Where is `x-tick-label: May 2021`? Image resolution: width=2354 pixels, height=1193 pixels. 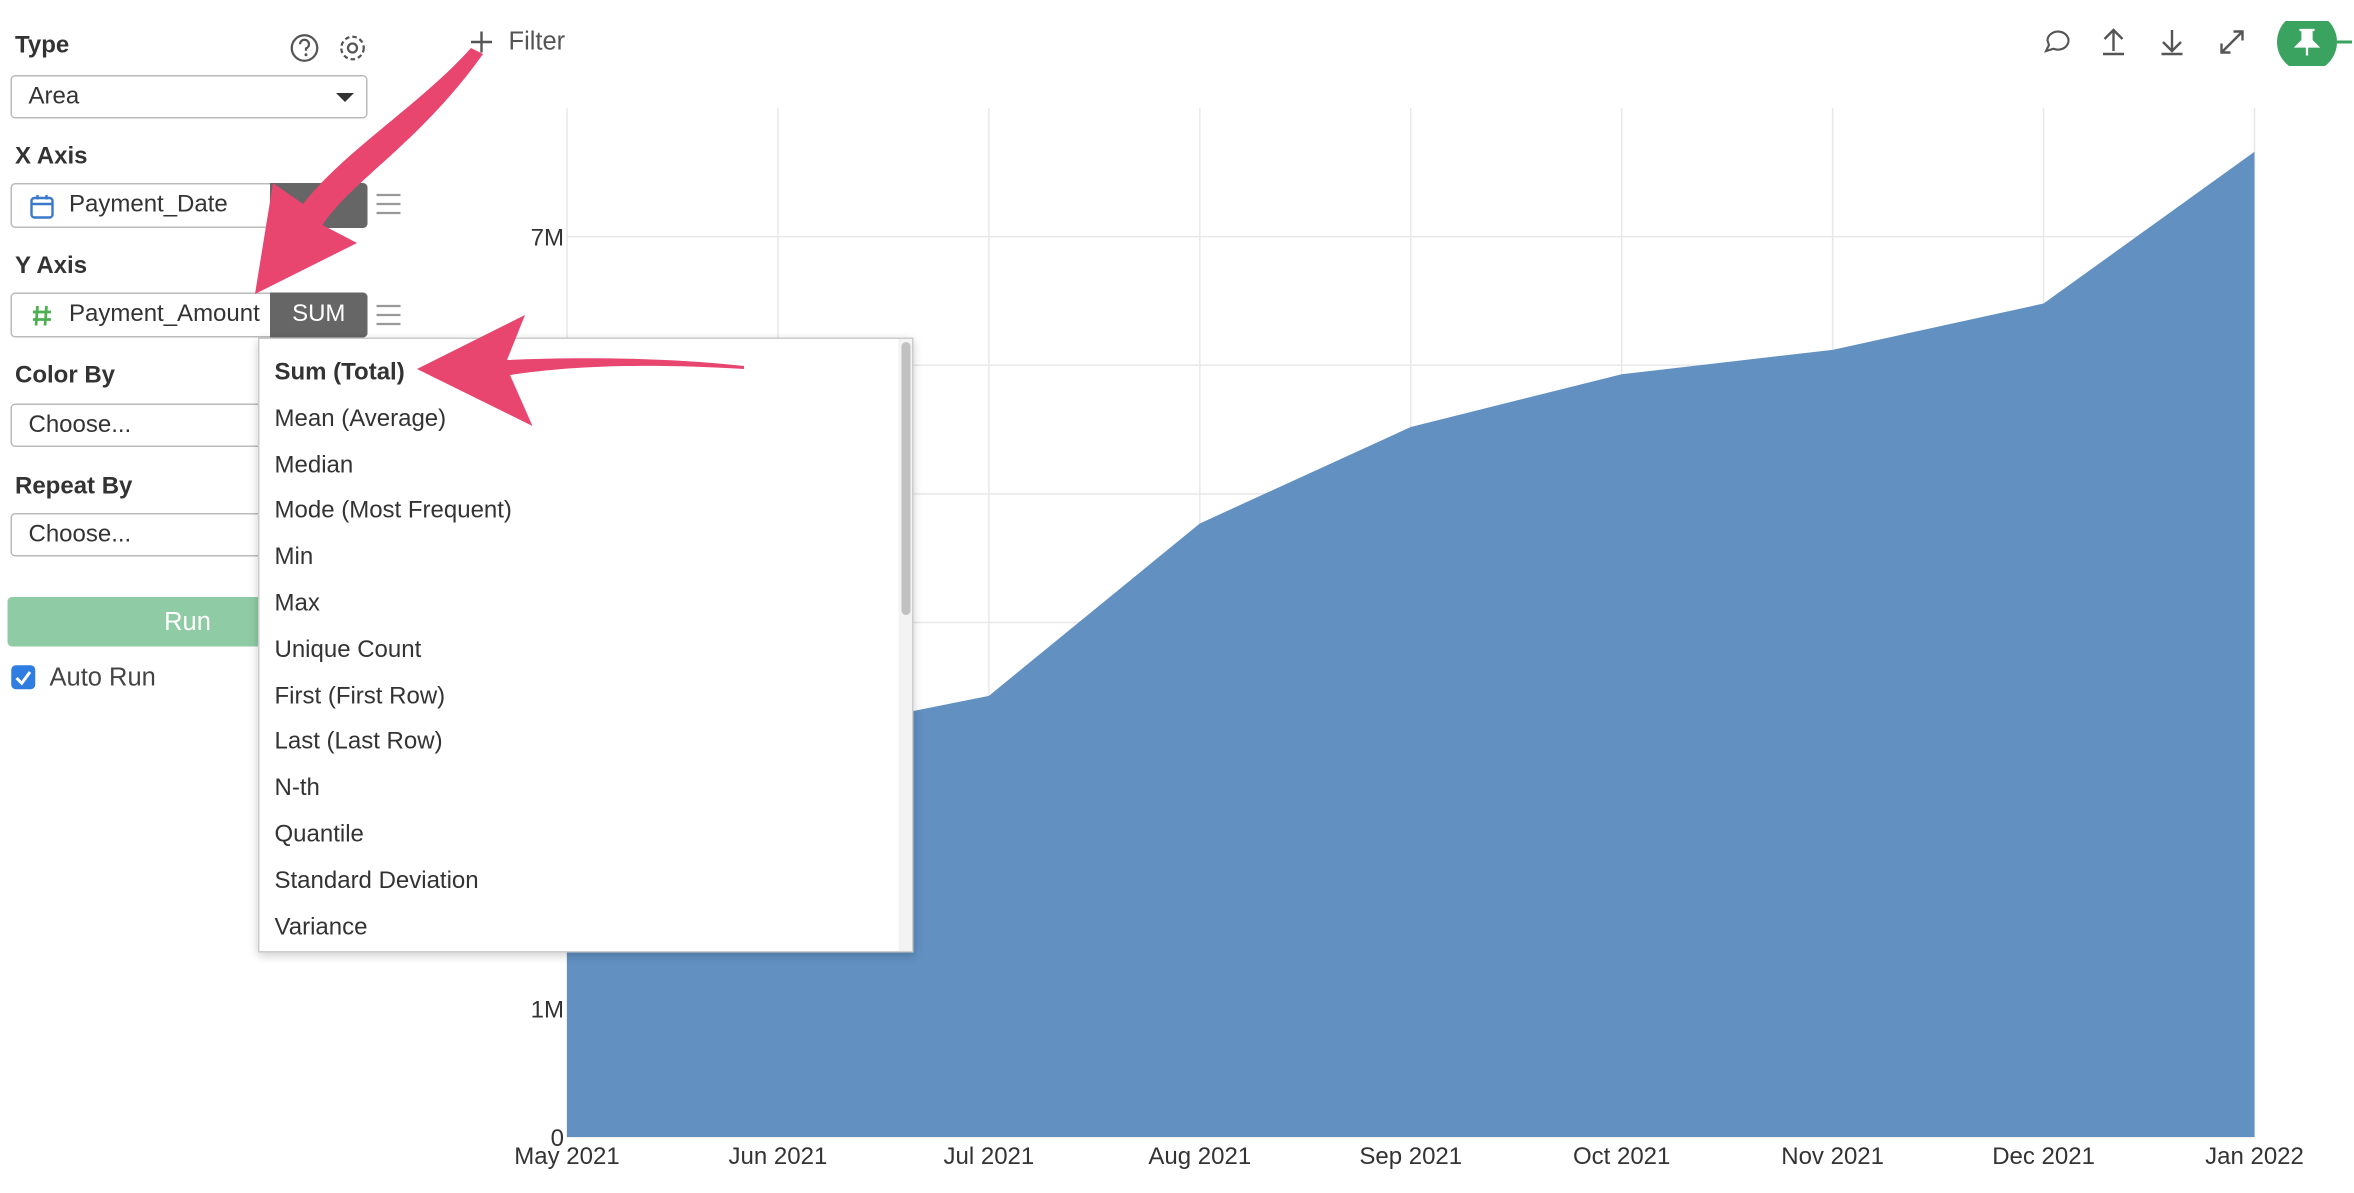
x-tick-label: May 2021 is located at coordinates (566, 1156).